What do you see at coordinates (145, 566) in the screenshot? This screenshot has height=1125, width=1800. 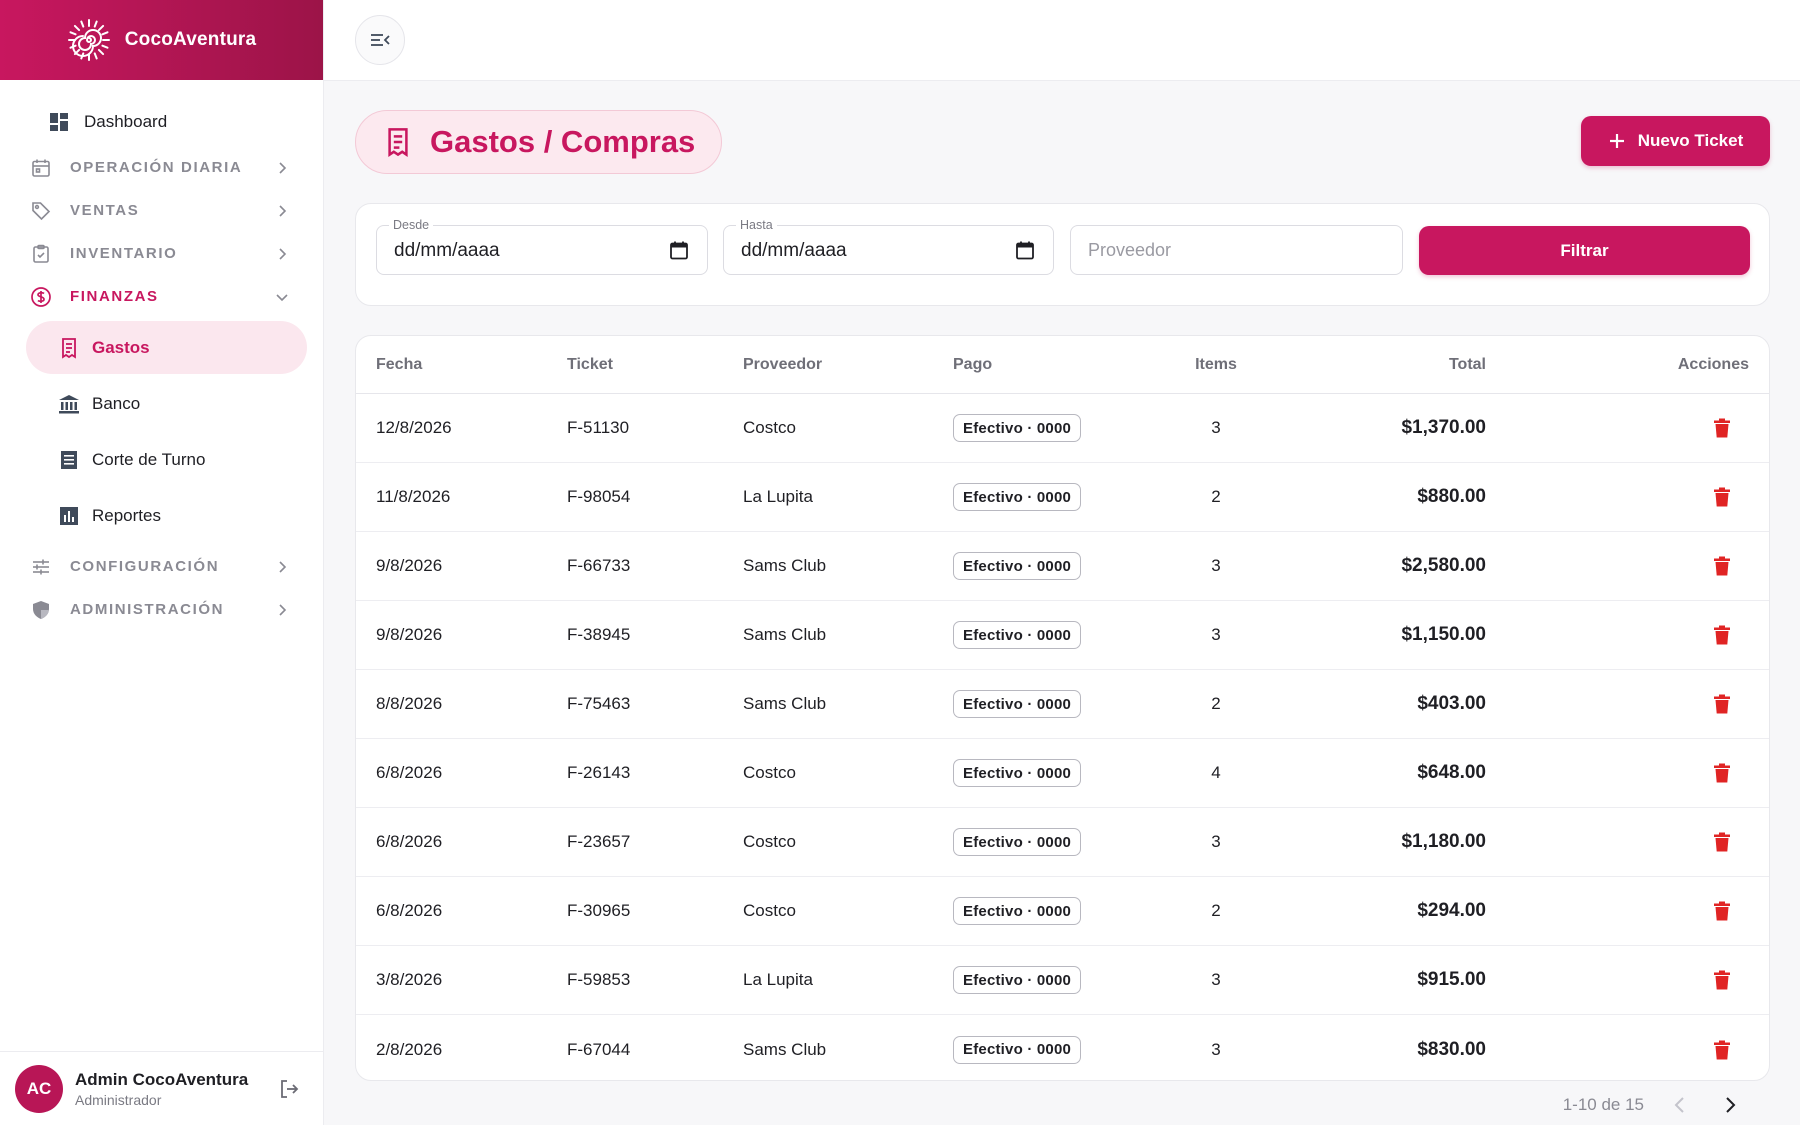 I see `sidebar-item-label: CONFIGURACIÓN` at bounding box center [145, 566].